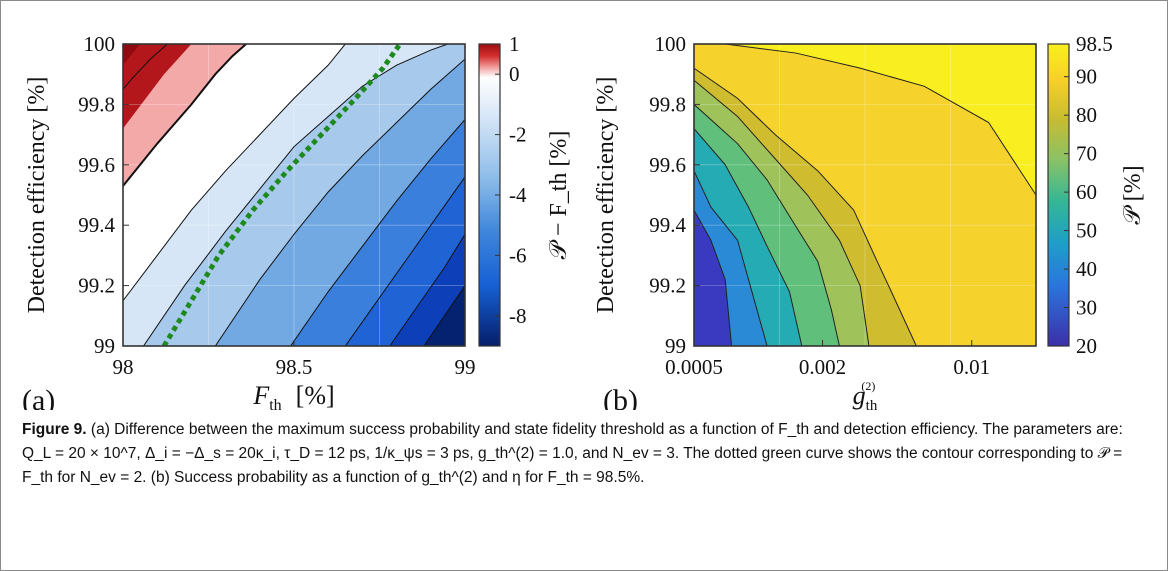 This screenshot has width=1168, height=571. What do you see at coordinates (1133, 194) in the screenshot?
I see `panel-b-colorbar-label: 𝒫 [%]` at bounding box center [1133, 194].